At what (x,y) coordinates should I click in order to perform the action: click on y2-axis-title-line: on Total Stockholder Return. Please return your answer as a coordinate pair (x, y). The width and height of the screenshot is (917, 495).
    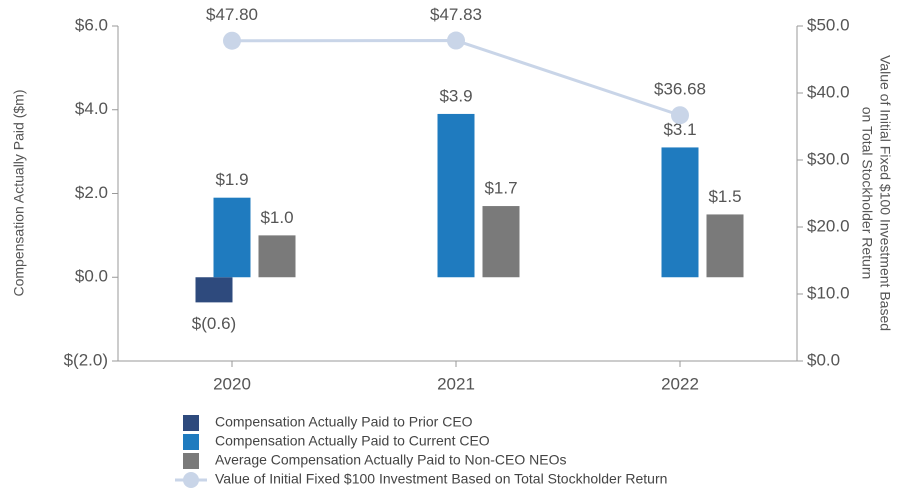
    Looking at the image, I should click on (867, 193).